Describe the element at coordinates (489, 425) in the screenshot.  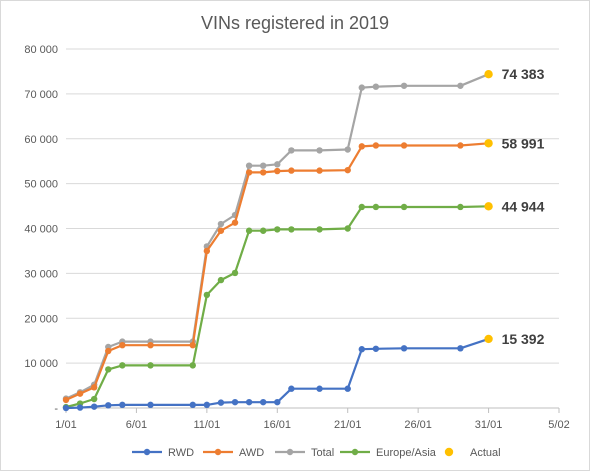
I see `x-tick-label: 31/01` at that location.